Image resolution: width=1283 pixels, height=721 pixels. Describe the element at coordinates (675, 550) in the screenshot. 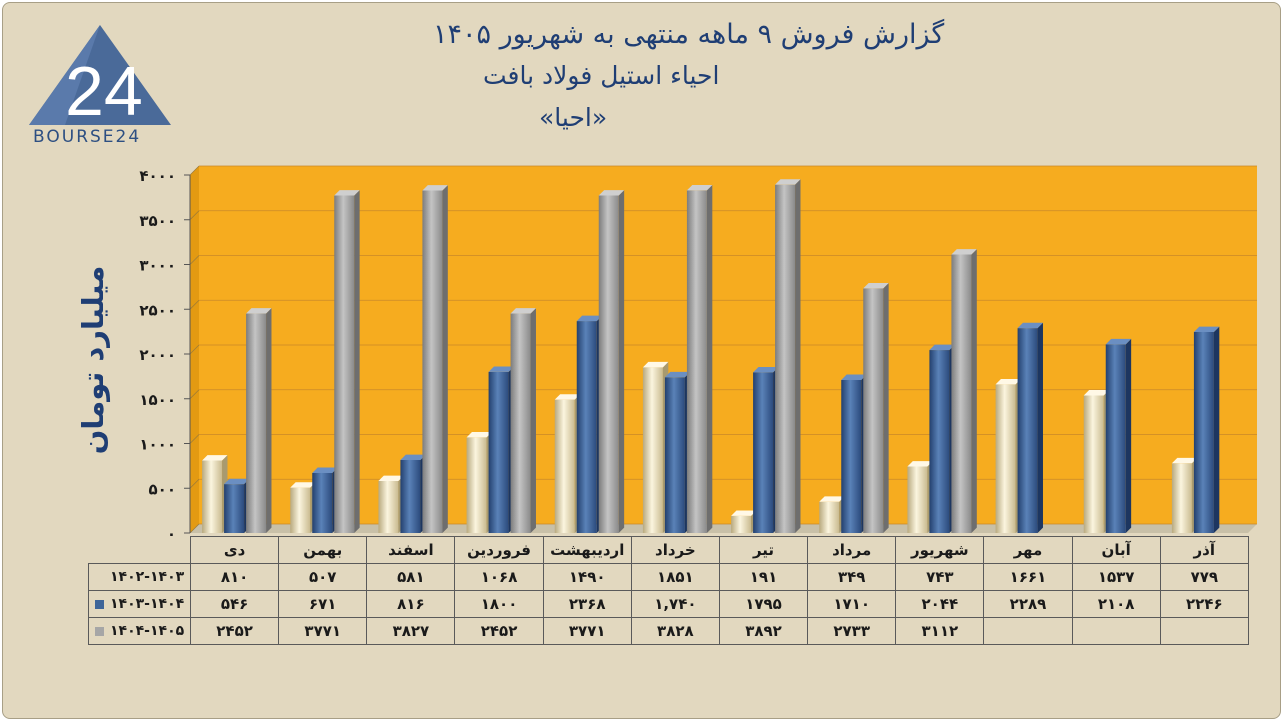

I see `x-tick-label: خرداد` at that location.